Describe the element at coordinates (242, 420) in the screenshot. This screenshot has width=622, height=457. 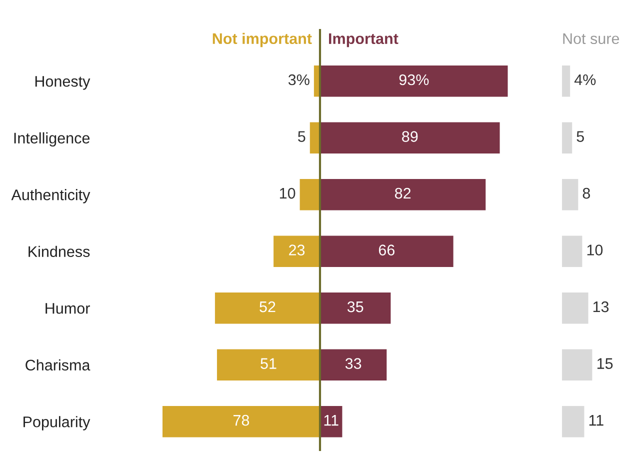
I see `data-label: 78` at that location.